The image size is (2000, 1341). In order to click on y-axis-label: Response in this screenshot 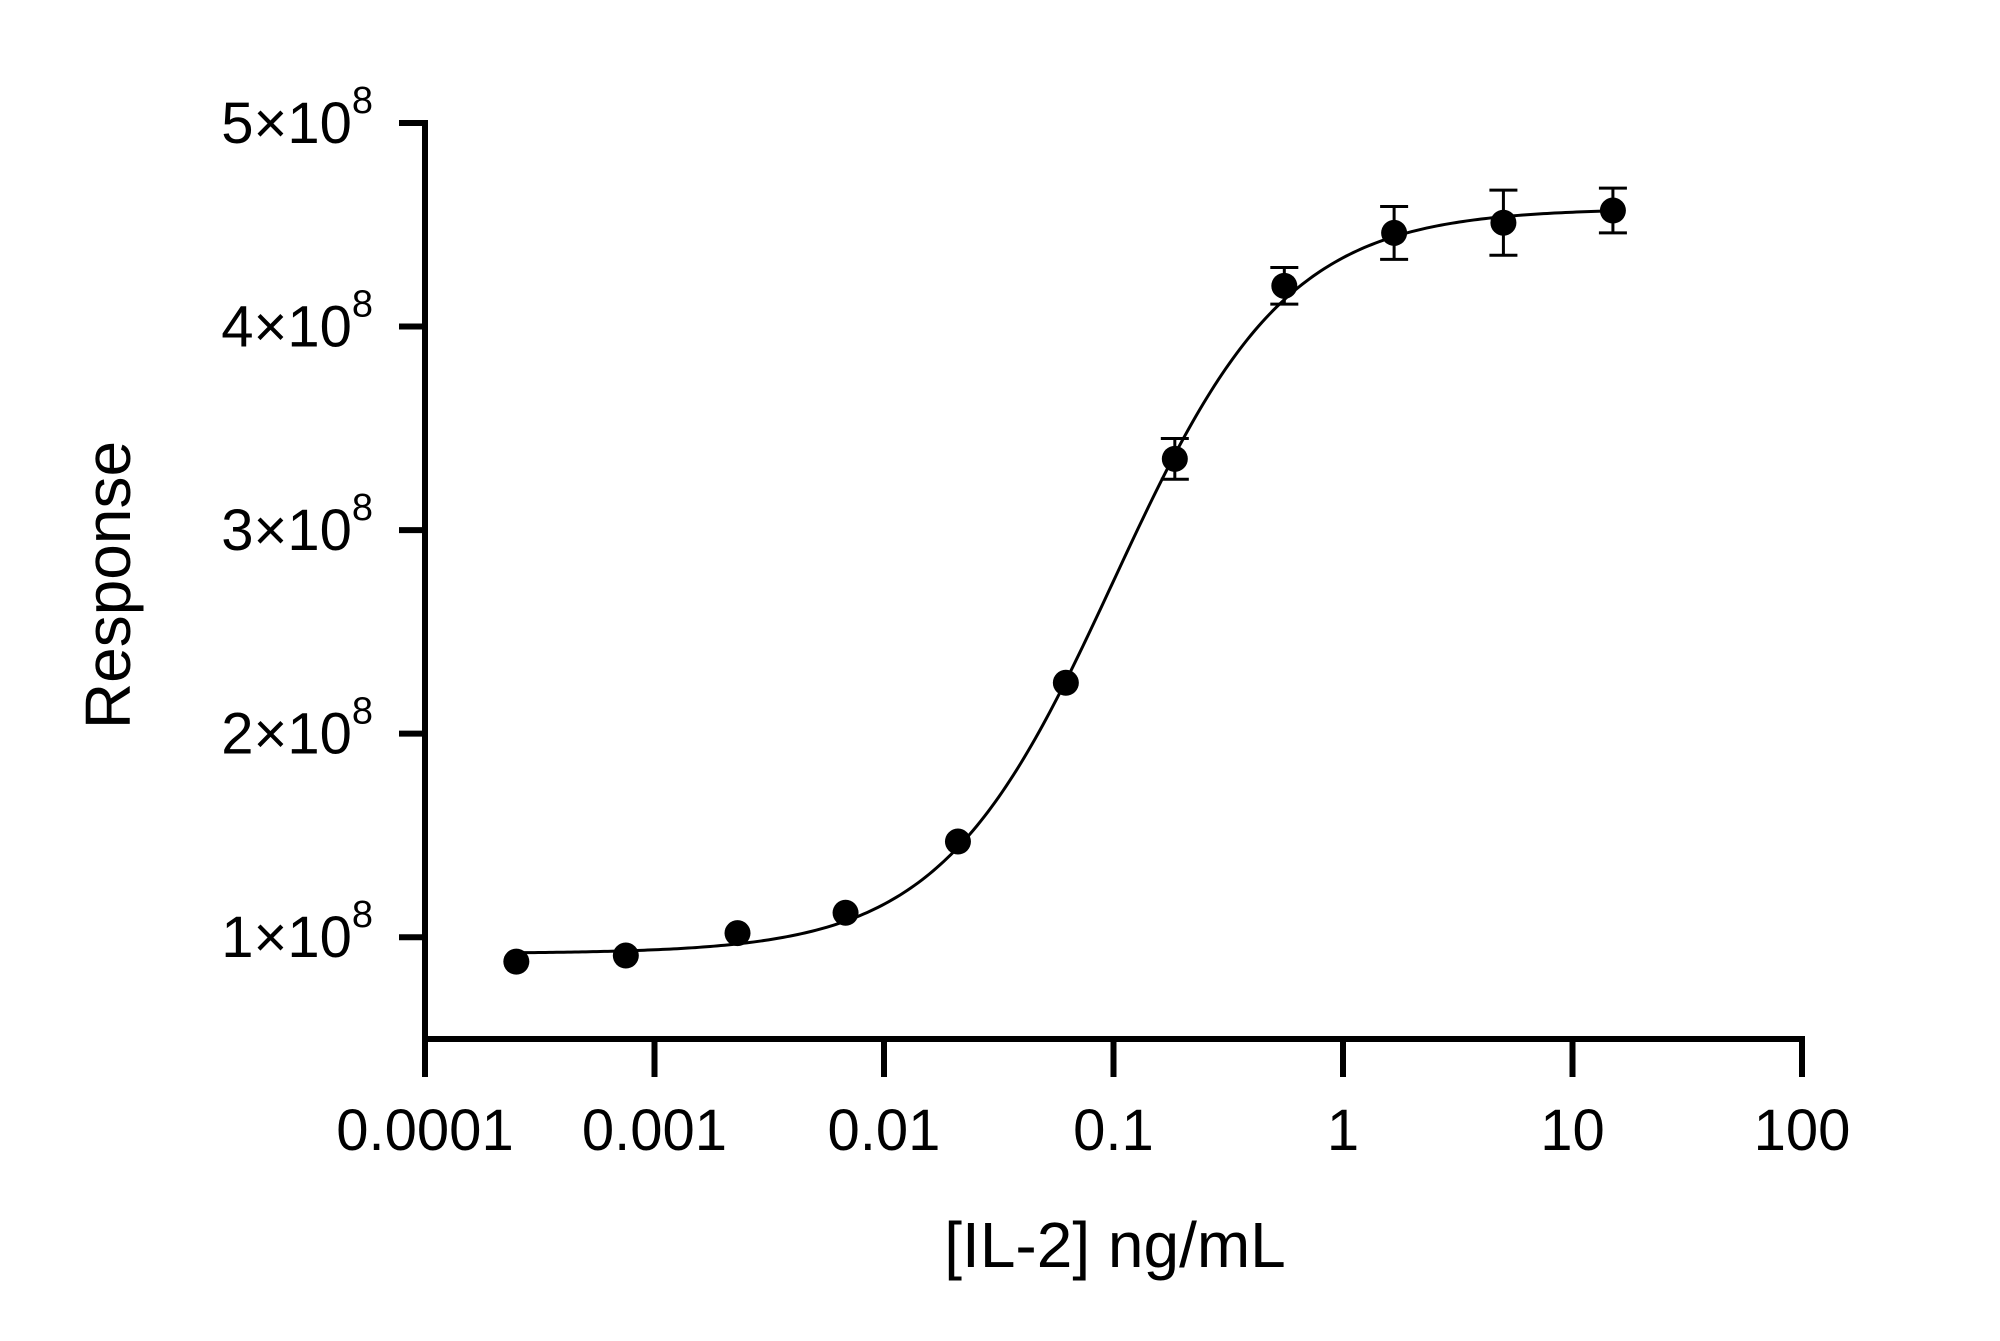, I will do `click(108, 585)`.